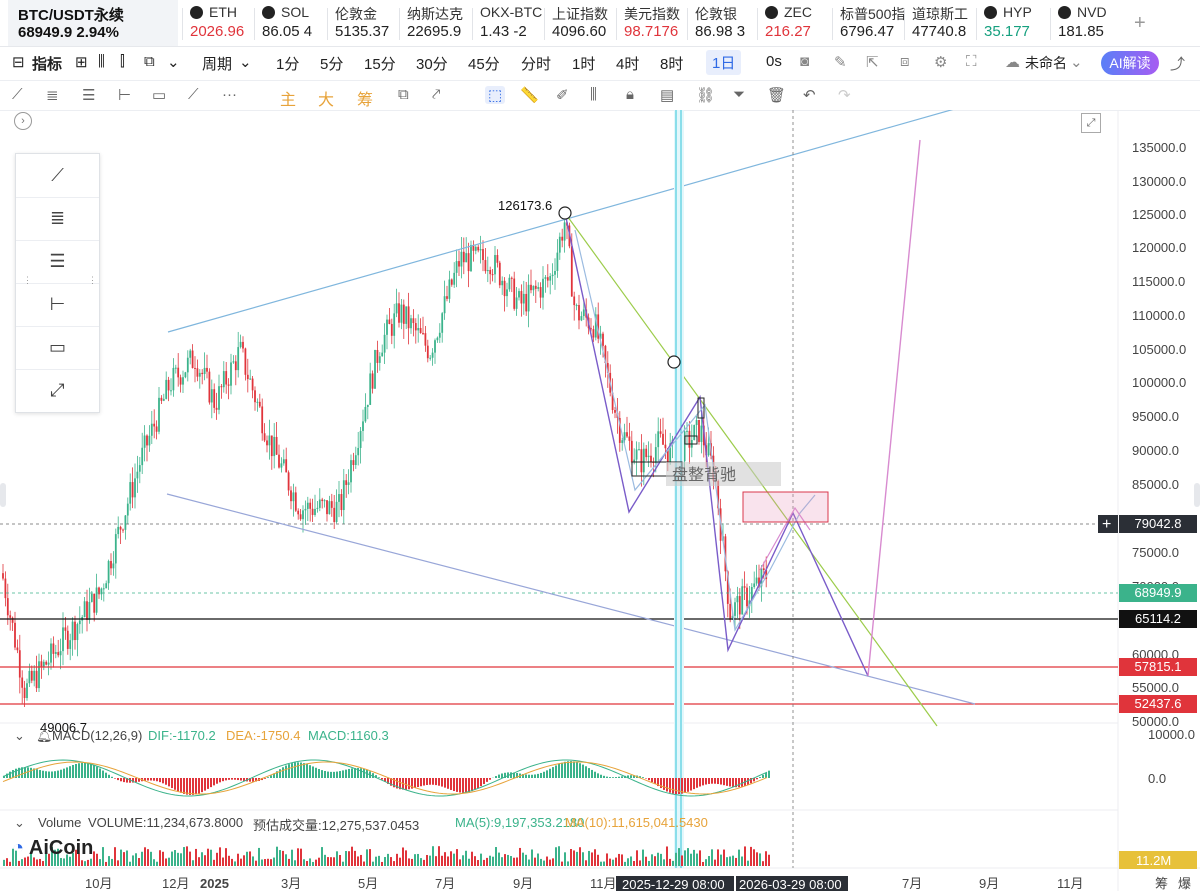 The height and width of the screenshot is (891, 1200). What do you see at coordinates (57, 262) in the screenshot?
I see `panel-horizontal-lines-icon: ☰` at bounding box center [57, 262].